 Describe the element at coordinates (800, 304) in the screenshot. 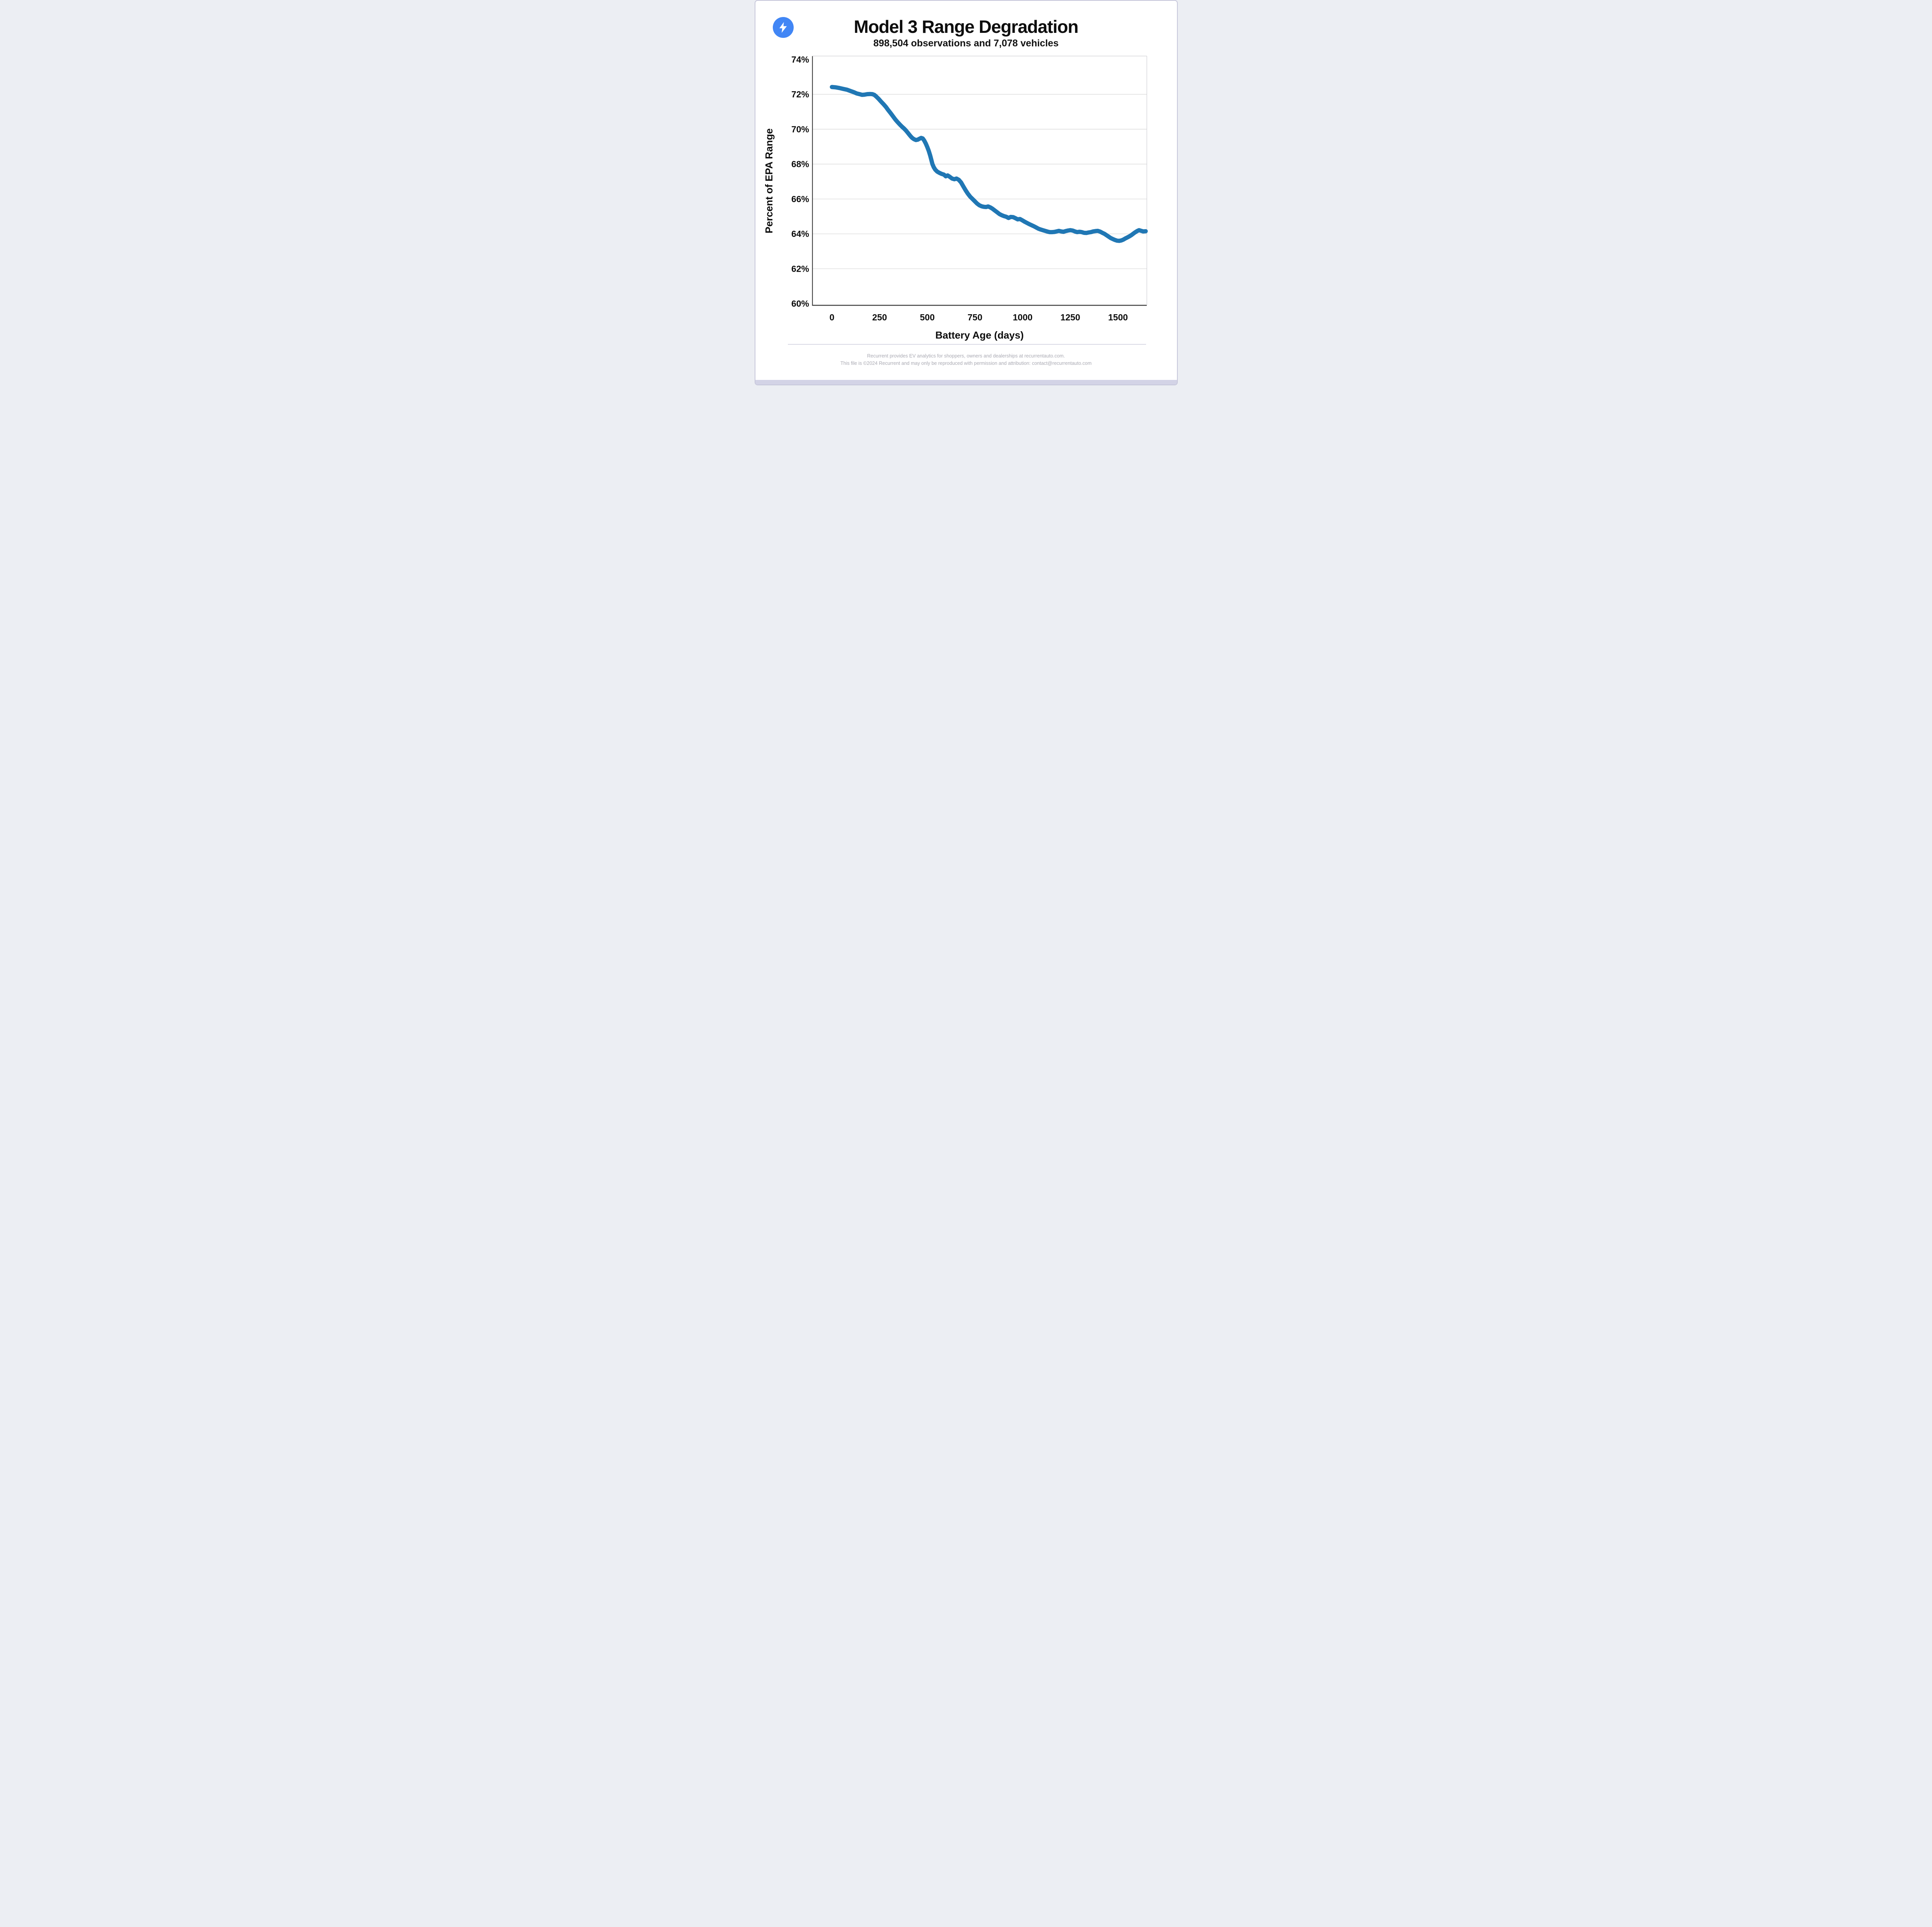

I see `y-tick-label: 60%` at that location.